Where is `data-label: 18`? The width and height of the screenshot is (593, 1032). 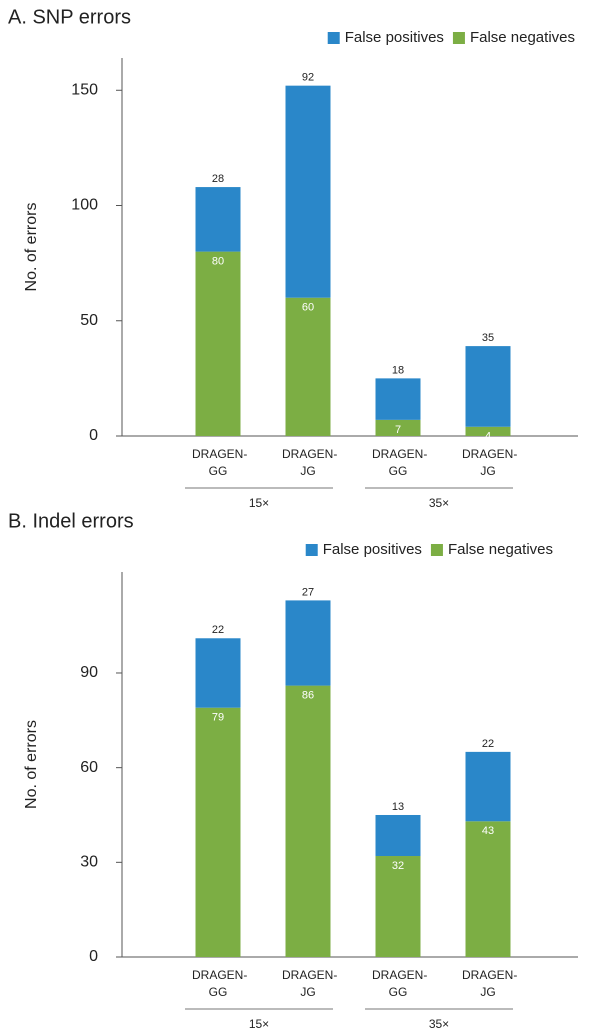 data-label: 18 is located at coordinates (398, 370).